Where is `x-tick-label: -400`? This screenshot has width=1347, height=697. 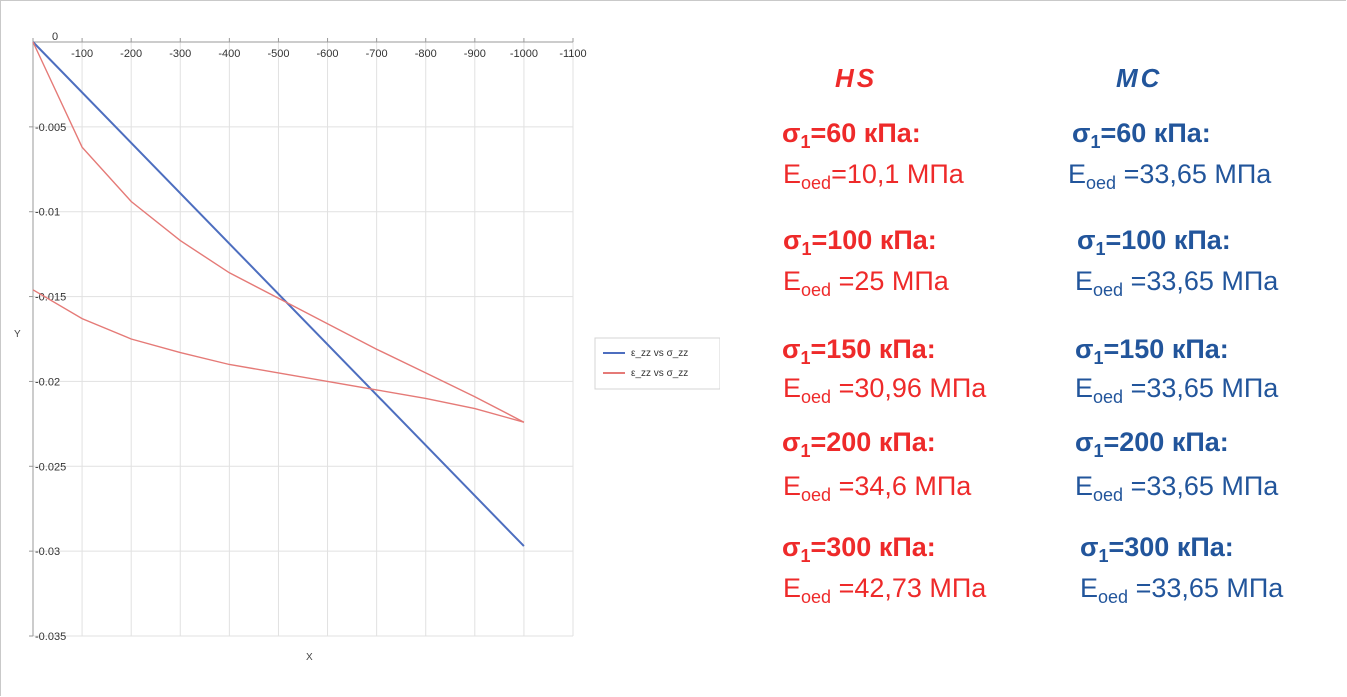 x-tick-label: -400 is located at coordinates (229, 54).